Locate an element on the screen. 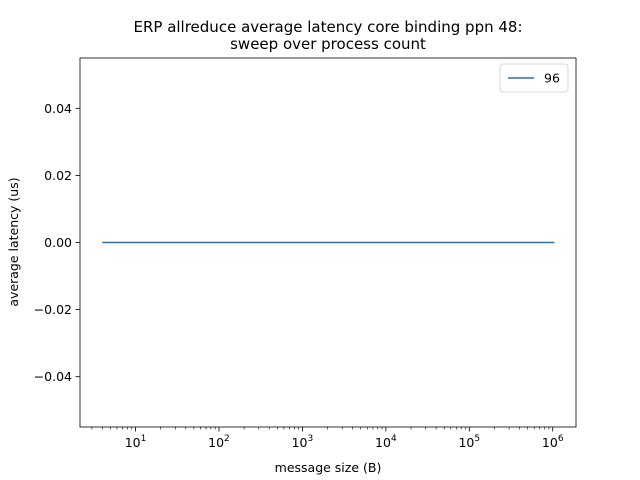 Image resolution: width=640 pixels, height=480 pixels. x-tick-label: 10³ is located at coordinates (303, 442).